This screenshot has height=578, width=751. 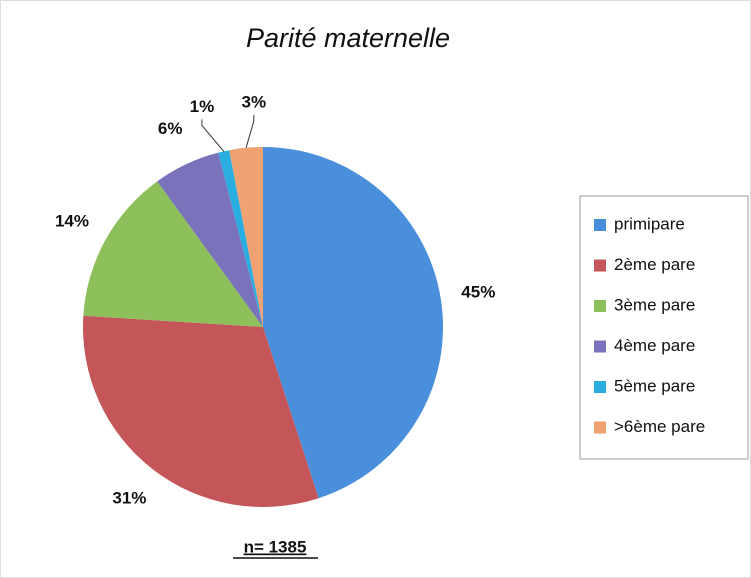 I want to click on legend-box, so click(x=664, y=327).